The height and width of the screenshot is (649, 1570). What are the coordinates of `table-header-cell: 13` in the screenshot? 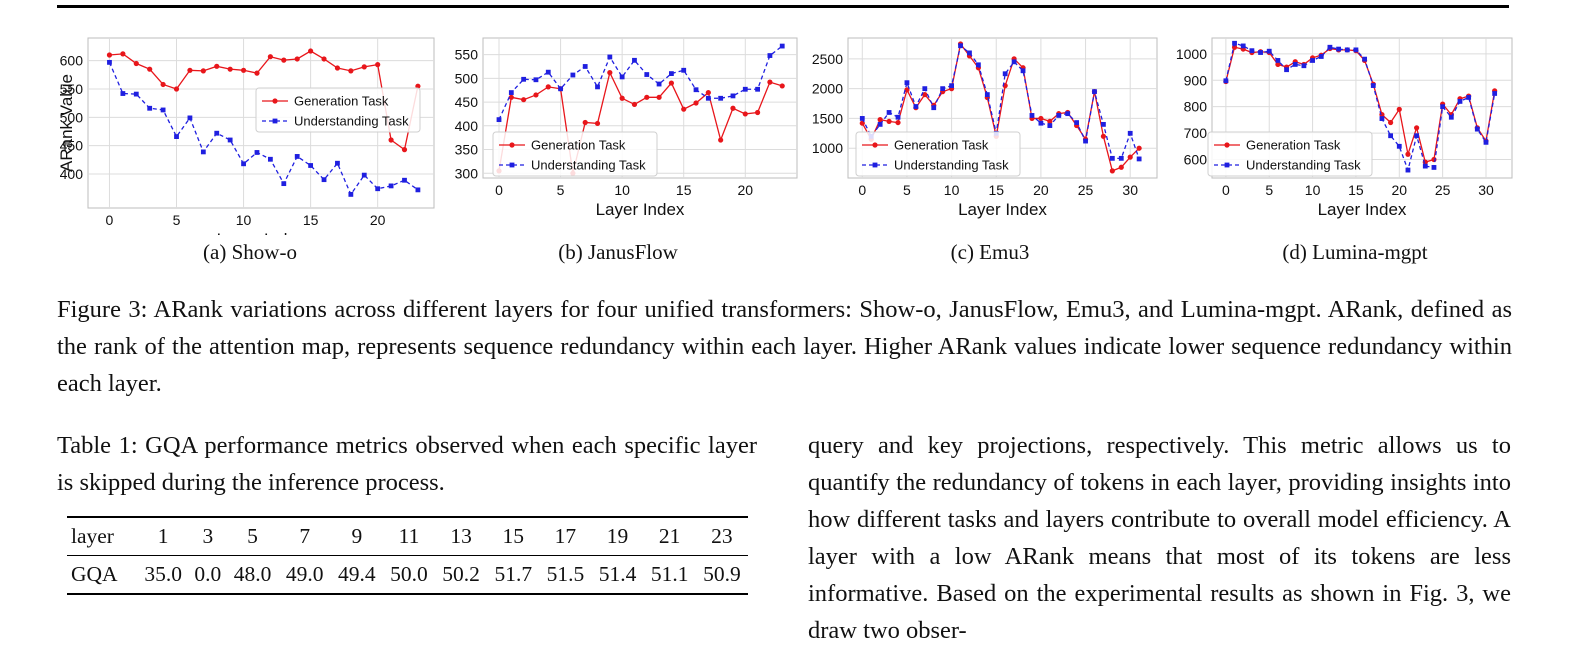 It's located at (461, 536).